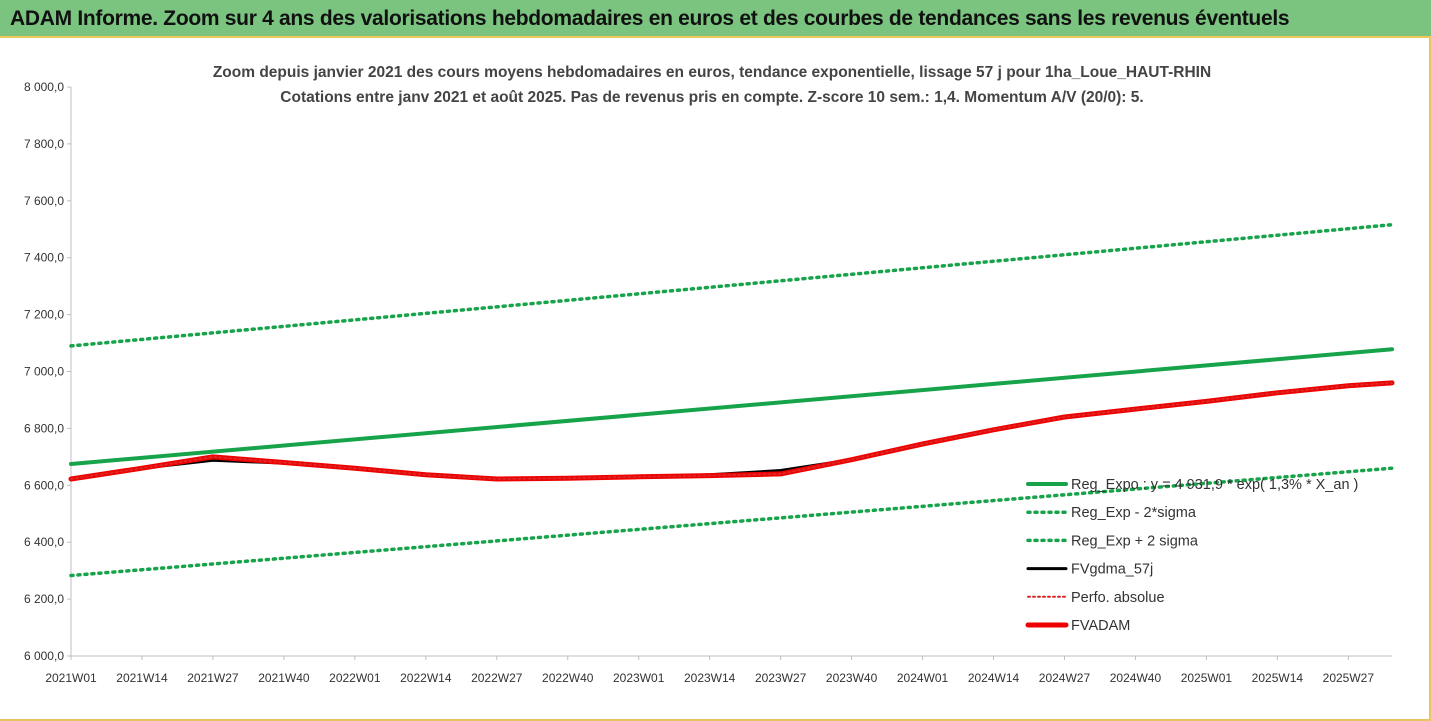 The height and width of the screenshot is (721, 1431). Describe the element at coordinates (1136, 678) in the screenshot. I see `x-tick-label: 2024W40` at that location.